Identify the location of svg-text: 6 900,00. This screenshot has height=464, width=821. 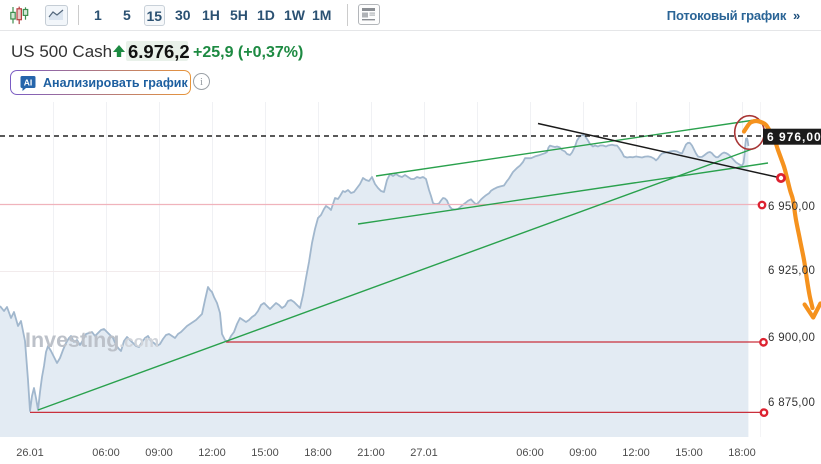
(791, 338).